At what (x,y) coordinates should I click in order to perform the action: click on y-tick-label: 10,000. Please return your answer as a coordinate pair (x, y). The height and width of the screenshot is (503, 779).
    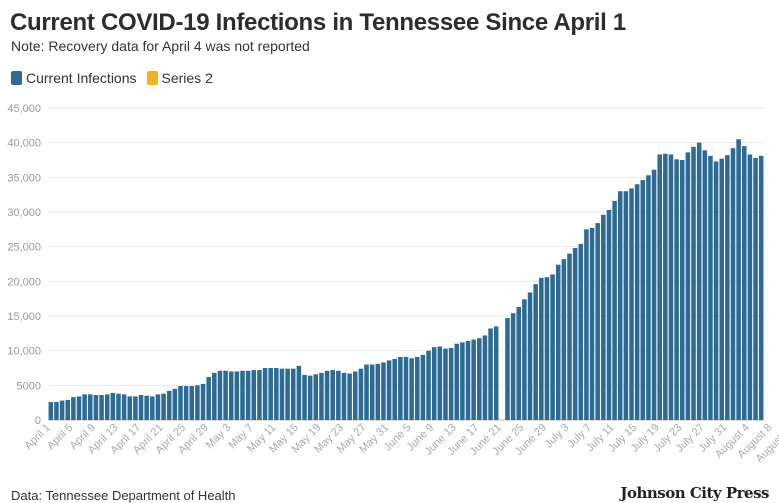
    Looking at the image, I should click on (24, 352).